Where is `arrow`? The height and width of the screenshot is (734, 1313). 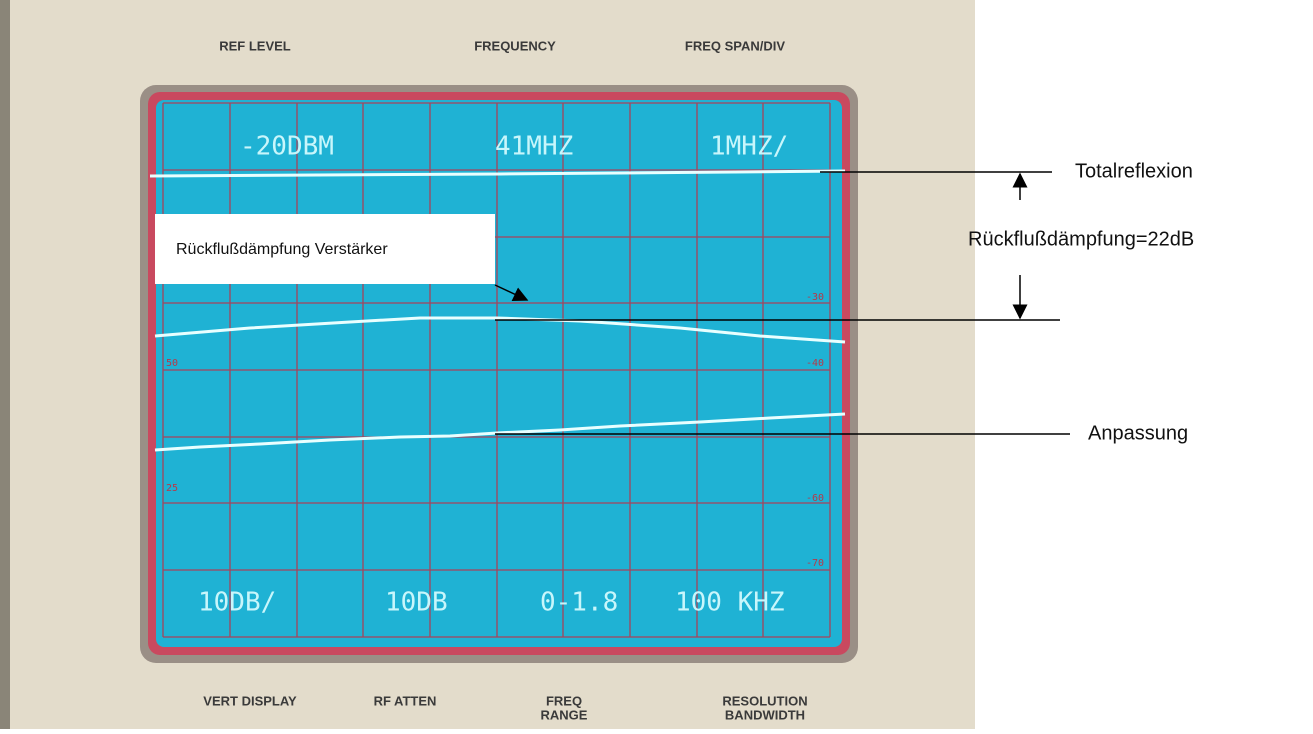 arrow is located at coordinates (511, 293).